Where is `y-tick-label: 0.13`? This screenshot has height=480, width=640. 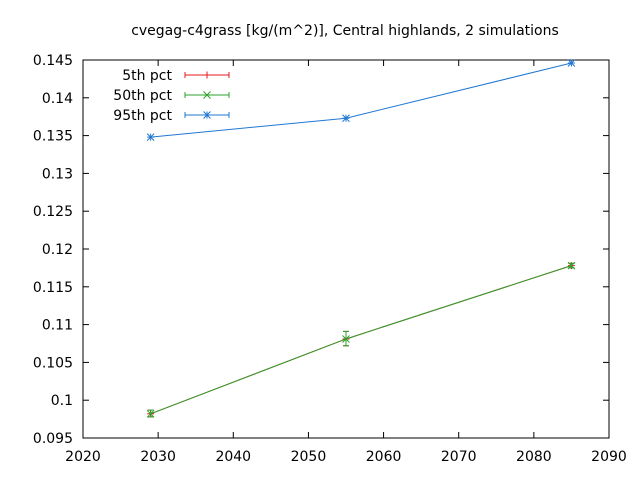 y-tick-label: 0.13 is located at coordinates (57, 174).